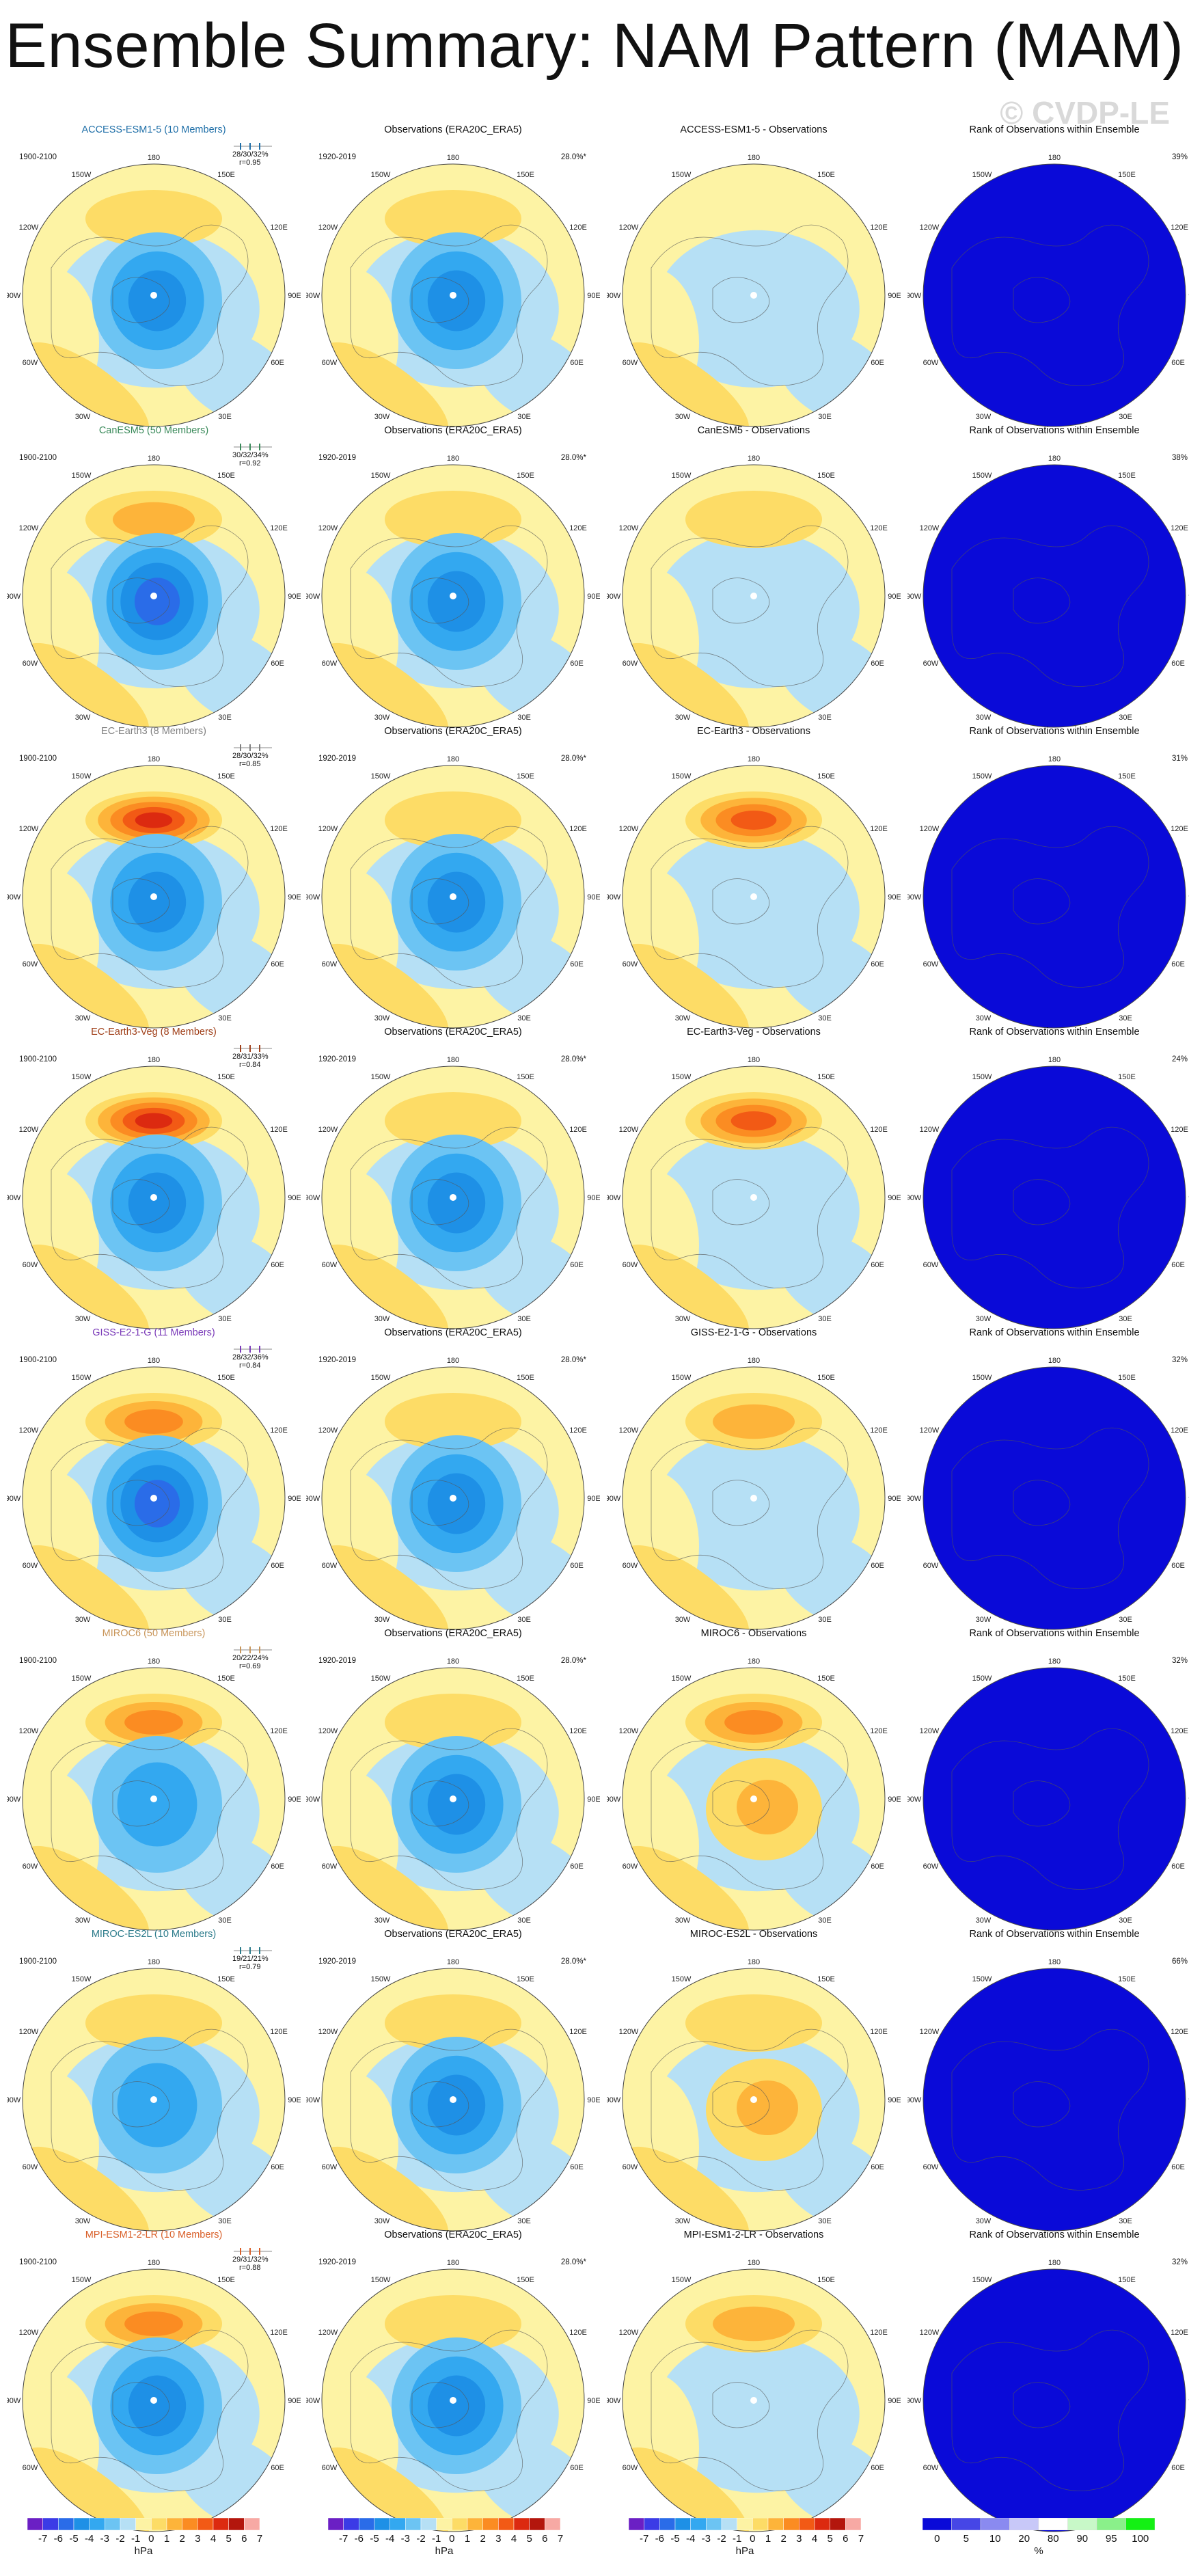 The width and height of the screenshot is (1189, 2576). I want to click on colorbar-tick: -2, so click(421, 2539).